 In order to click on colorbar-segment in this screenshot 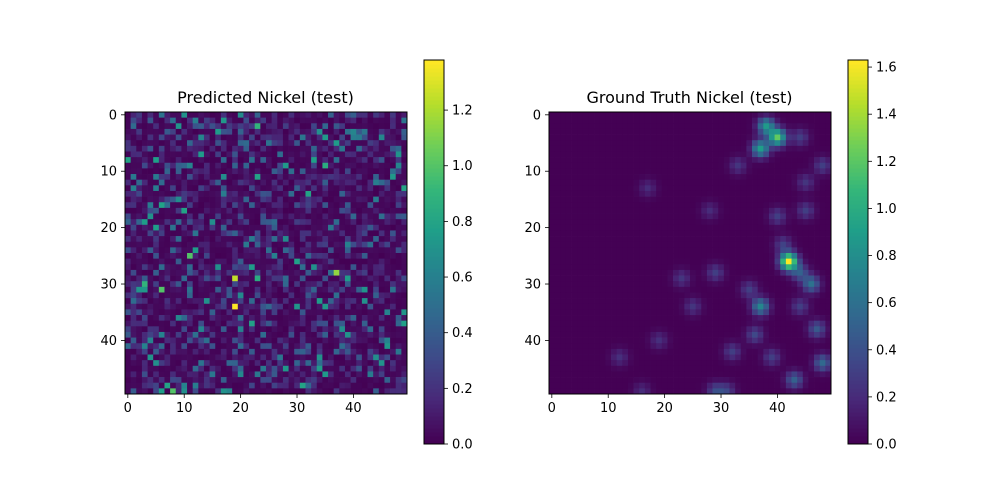, I will do `click(434, 78)`.